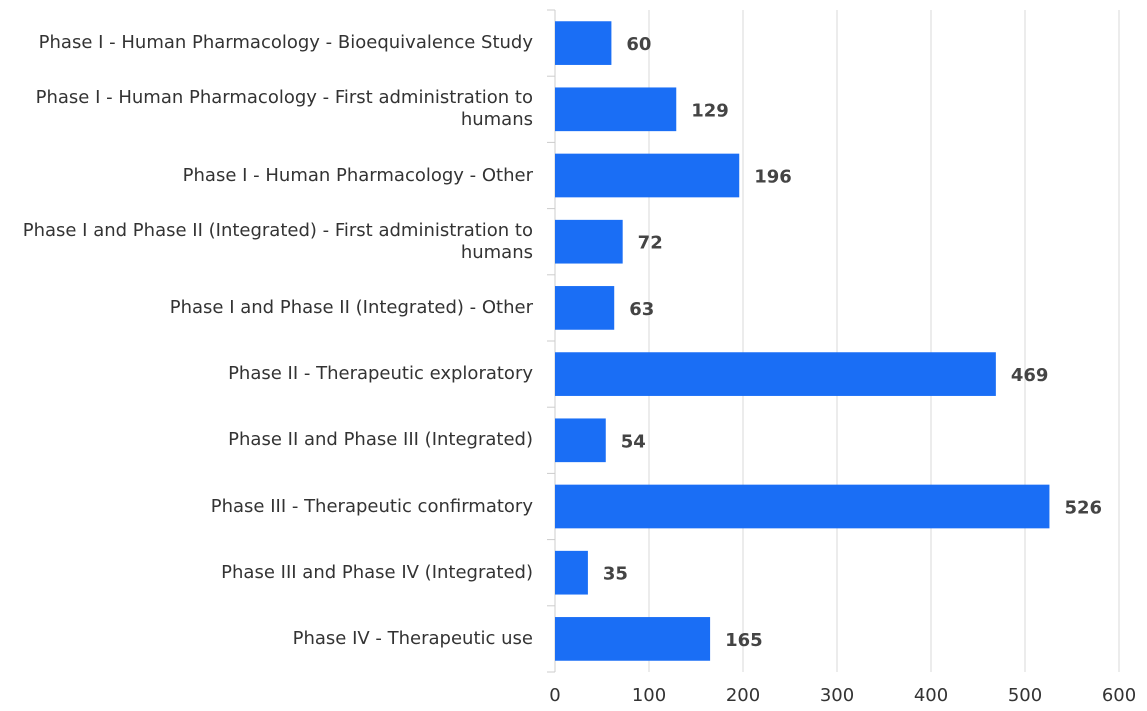  Describe the element at coordinates (412, 638) in the screenshot. I see `y-tick-label: Phase IV - Therapeutic use` at that location.